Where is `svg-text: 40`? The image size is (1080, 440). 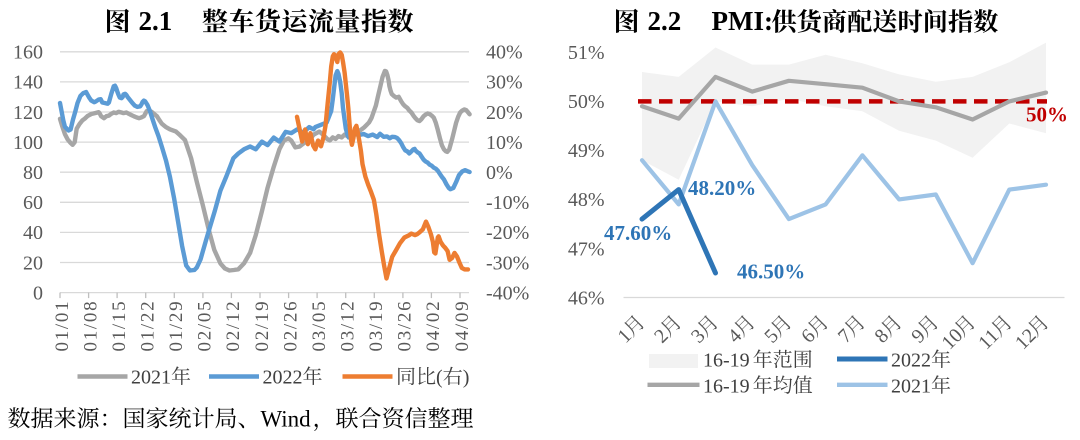
svg-text: 40 is located at coordinates (33, 233).